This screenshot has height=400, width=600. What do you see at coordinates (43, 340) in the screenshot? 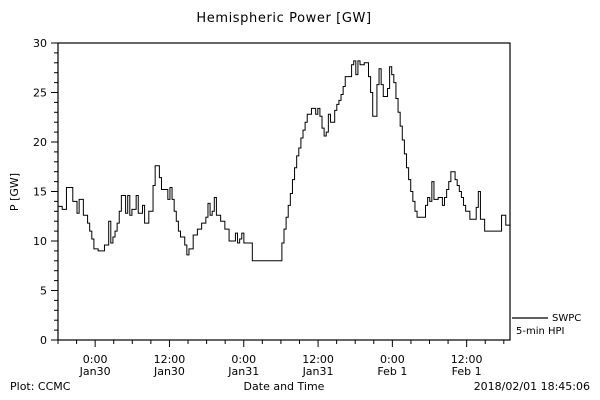
I see `y-tick-label: 0` at bounding box center [43, 340].